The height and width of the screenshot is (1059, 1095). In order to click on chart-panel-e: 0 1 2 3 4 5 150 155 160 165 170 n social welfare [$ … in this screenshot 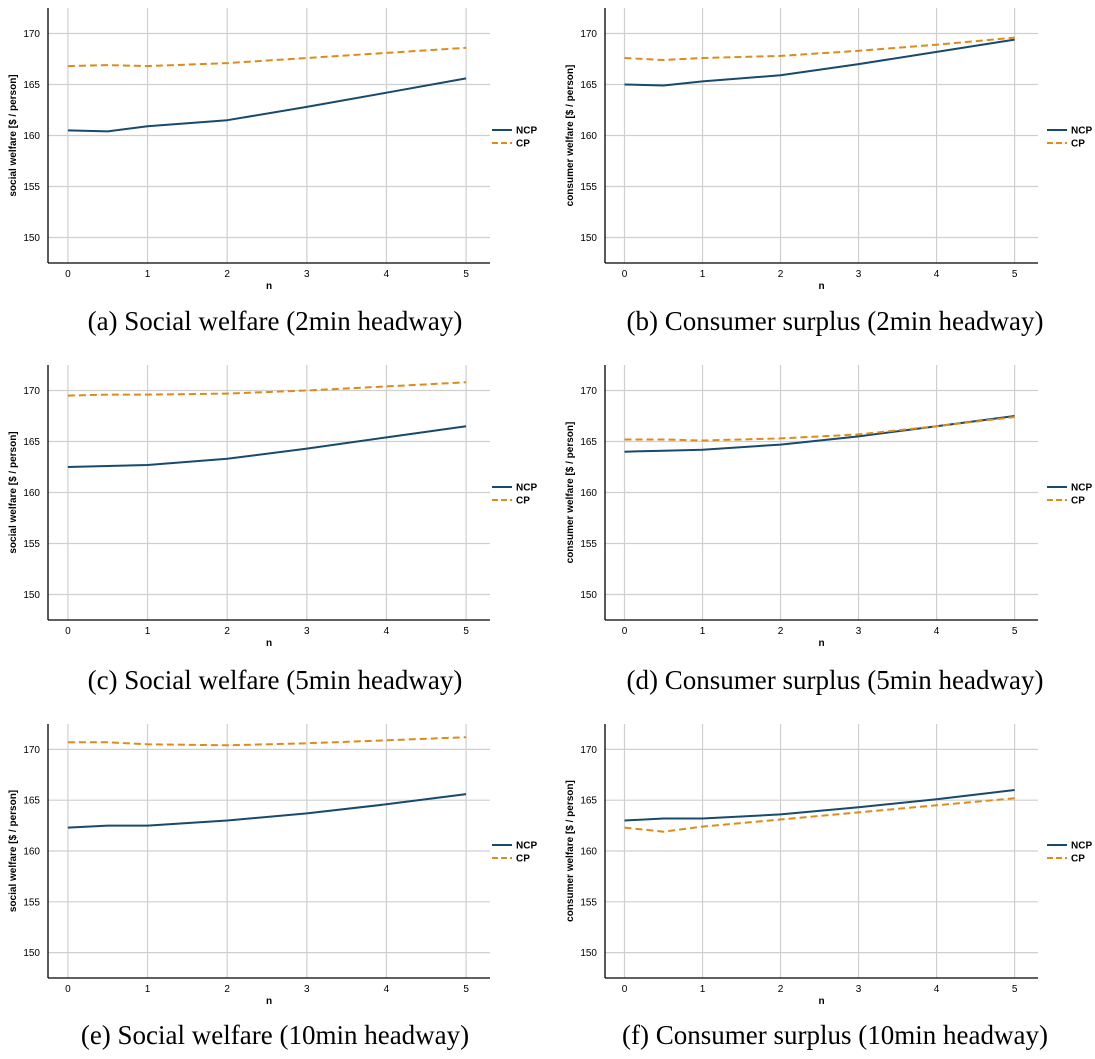, I will do `click(272, 864)`.